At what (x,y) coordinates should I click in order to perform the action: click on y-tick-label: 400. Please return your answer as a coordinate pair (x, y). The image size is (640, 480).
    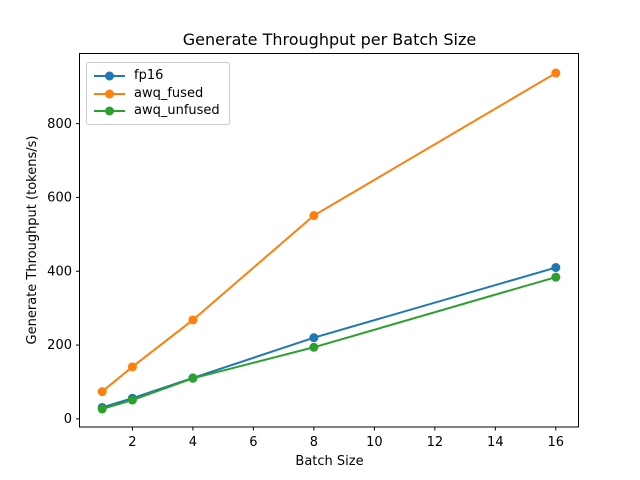
    Looking at the image, I should click on (59, 271).